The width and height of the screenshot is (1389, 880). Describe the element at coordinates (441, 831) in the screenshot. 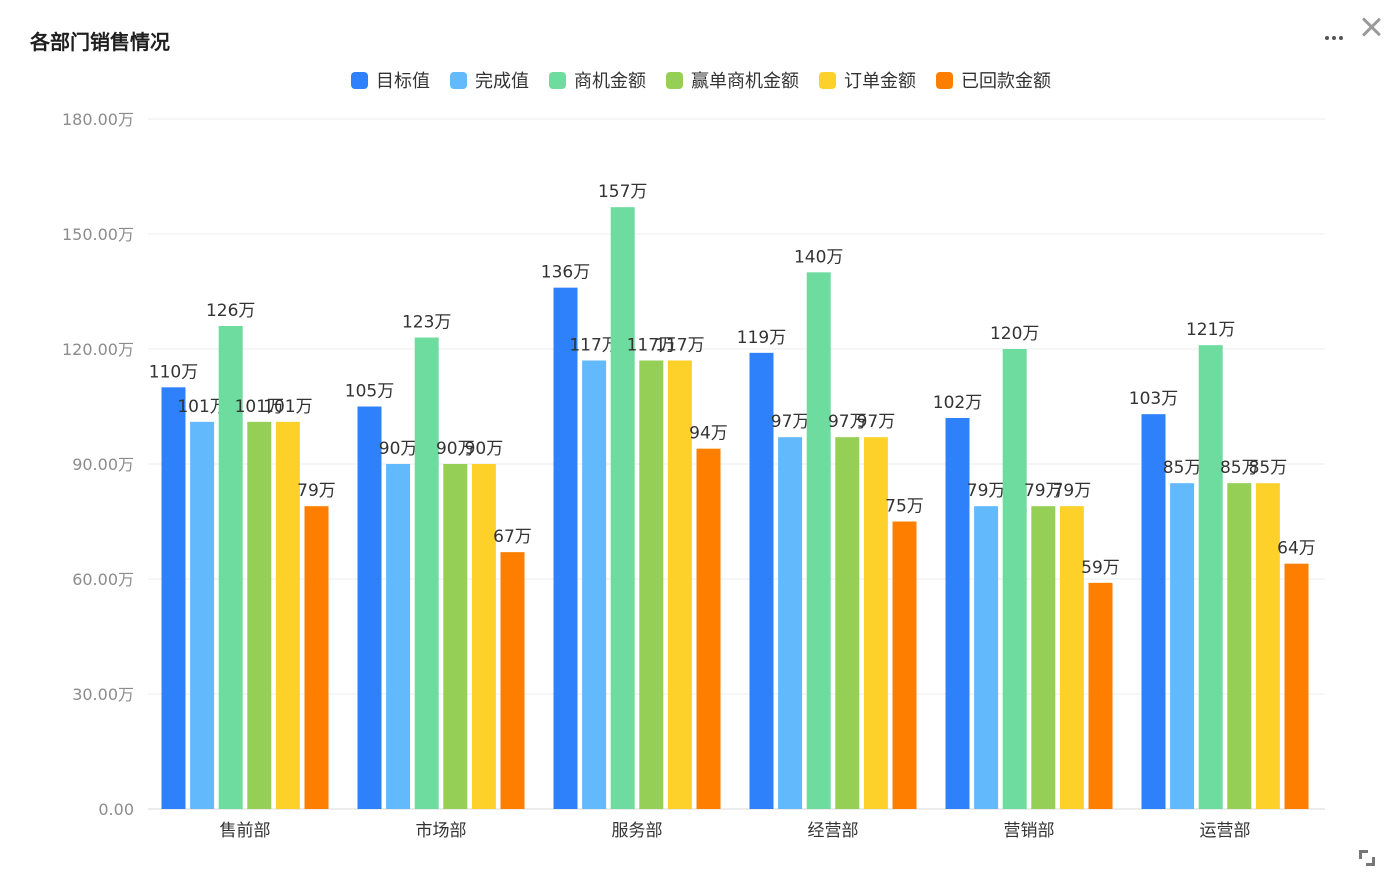

I see `x-tick-label: 市场部` at that location.